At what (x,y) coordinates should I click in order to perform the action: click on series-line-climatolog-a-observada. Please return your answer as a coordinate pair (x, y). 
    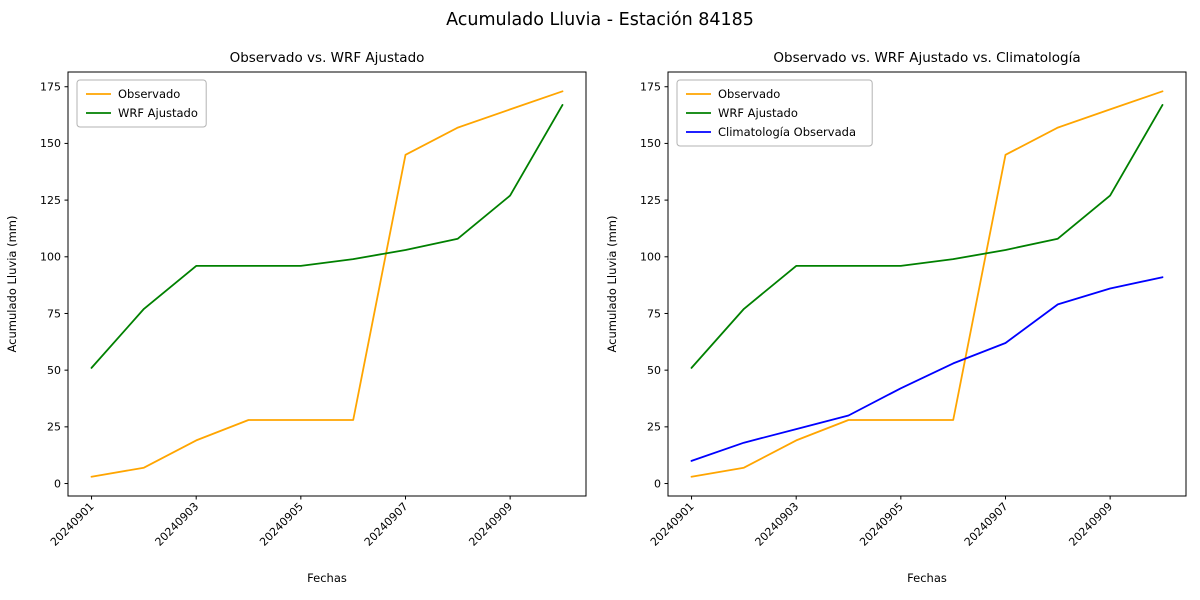
    Looking at the image, I should click on (927, 369).